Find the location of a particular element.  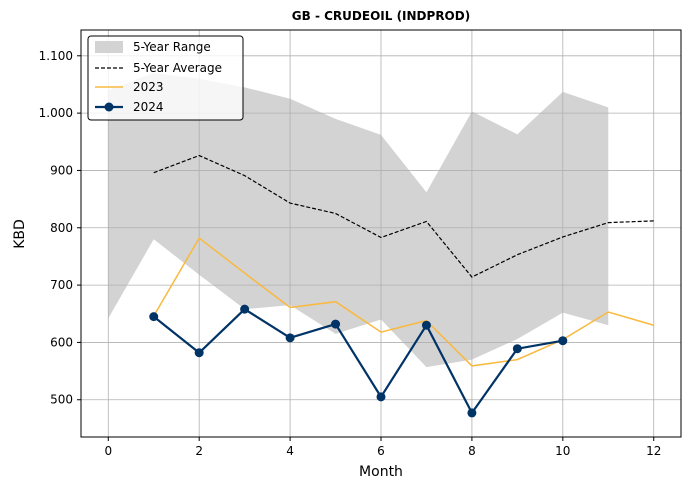

y-tick-label: 500 is located at coordinates (61, 400).